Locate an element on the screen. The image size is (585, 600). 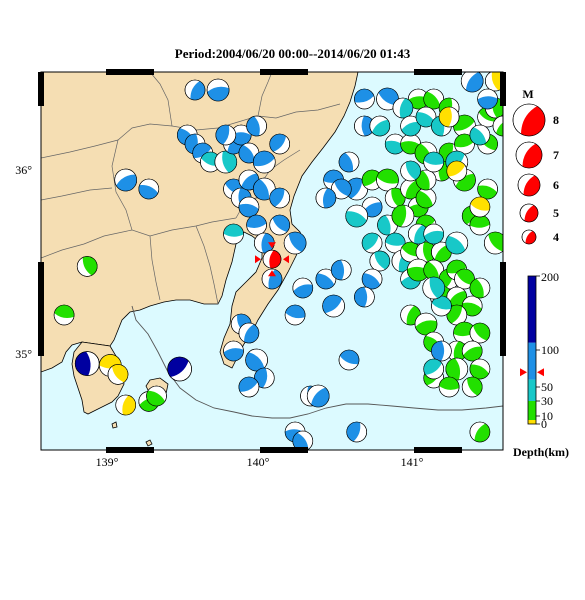
magnitude-legend-title: M is located at coordinates (527, 94).